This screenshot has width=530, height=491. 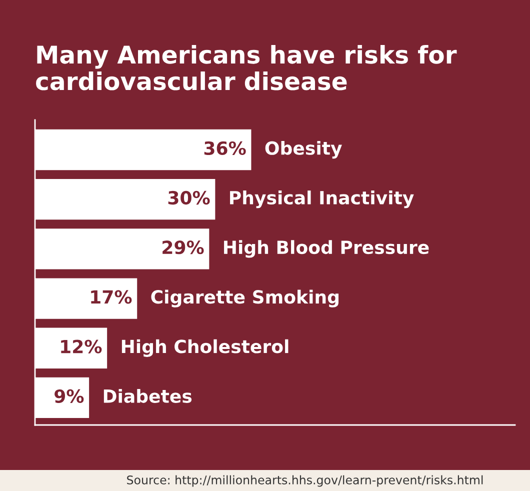 What do you see at coordinates (303, 149) in the screenshot?
I see `y-tick-label: Obesity` at bounding box center [303, 149].